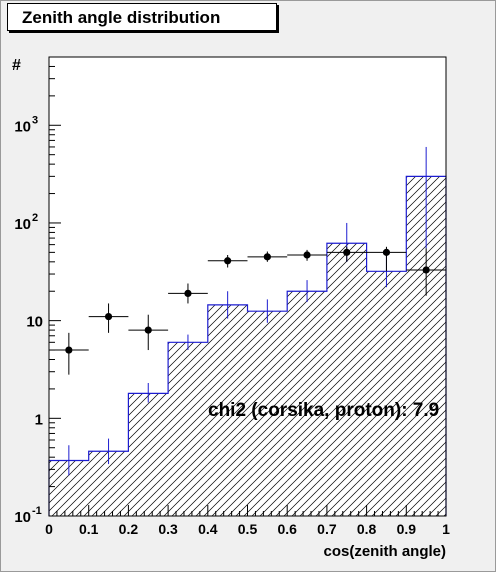 This screenshot has height=572, width=496. Describe the element at coordinates (16, 65) in the screenshot. I see `y-axis-label: #` at that location.